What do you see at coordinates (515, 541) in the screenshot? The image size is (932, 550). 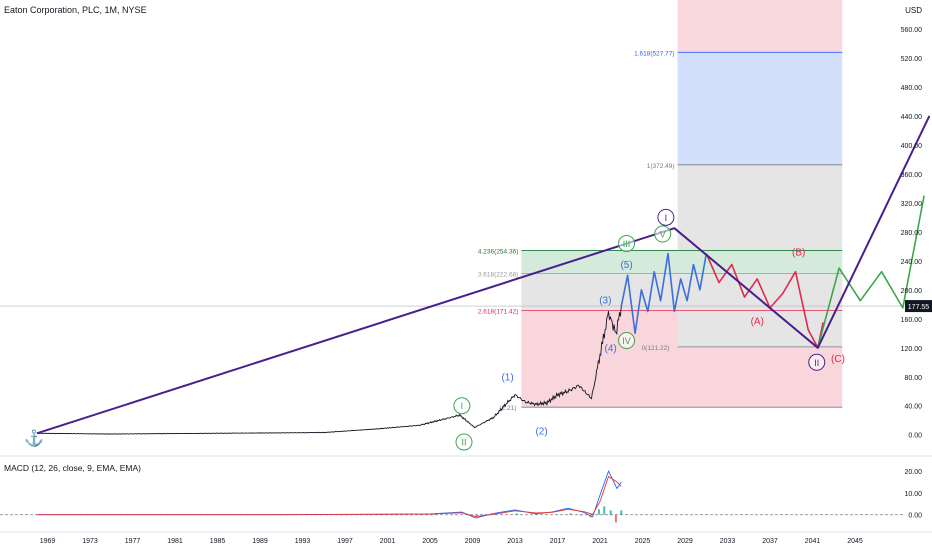 I see `time-tick-label: 2013` at bounding box center [515, 541].